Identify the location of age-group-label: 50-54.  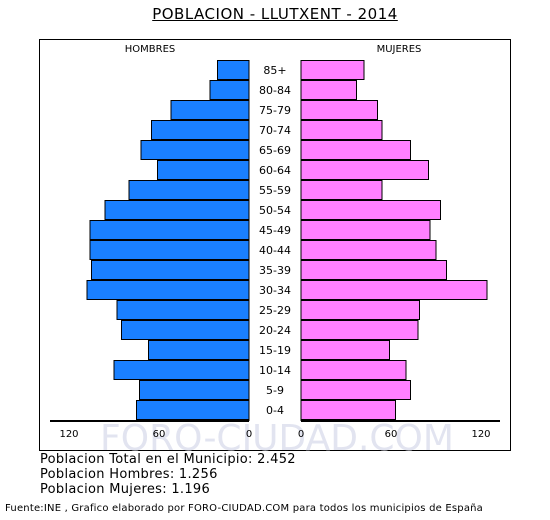
(275, 210).